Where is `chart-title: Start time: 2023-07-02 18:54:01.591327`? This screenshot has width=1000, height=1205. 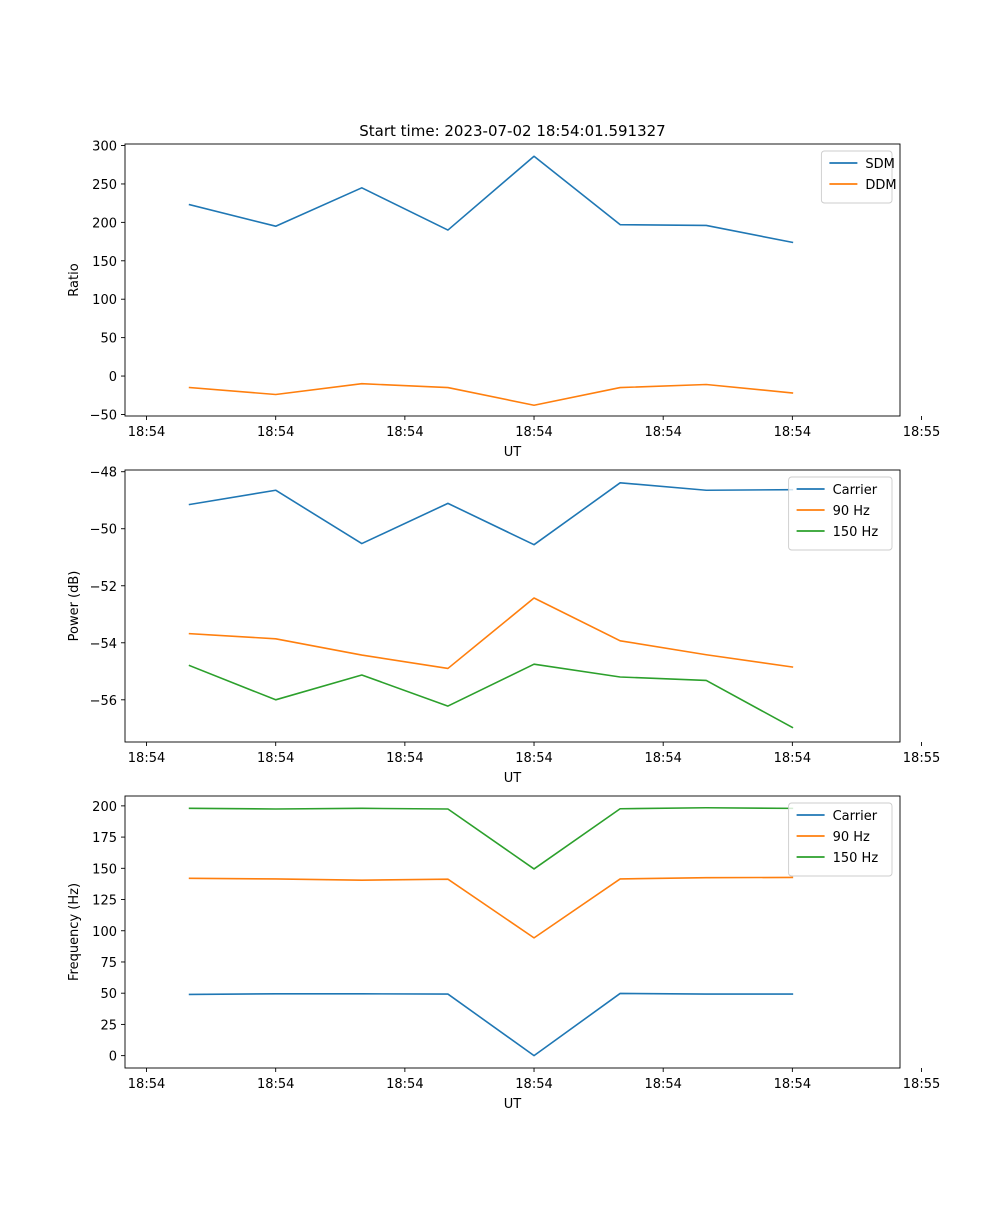
chart-title: Start time: 2023-07-02 18:54:01.591327 is located at coordinates (512, 131).